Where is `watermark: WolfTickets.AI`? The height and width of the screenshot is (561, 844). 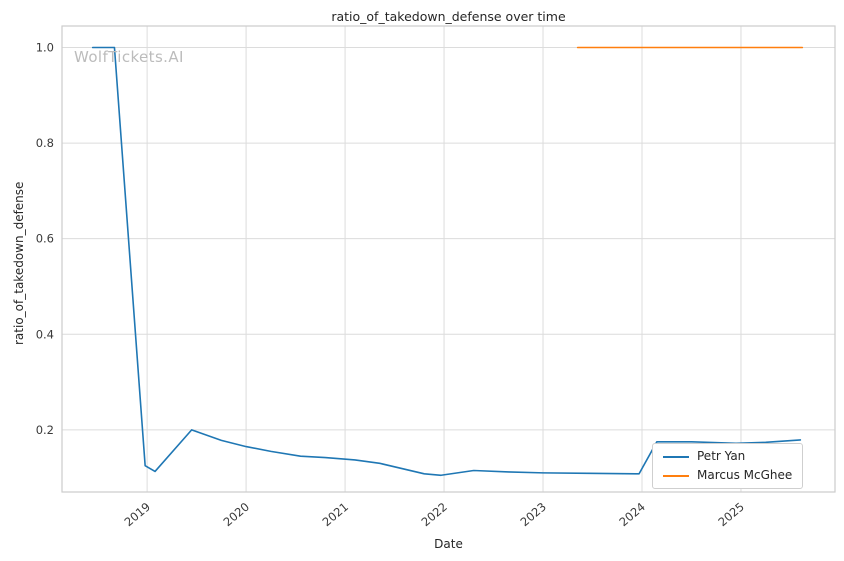 watermark: WolfTickets.AI is located at coordinates (129, 57).